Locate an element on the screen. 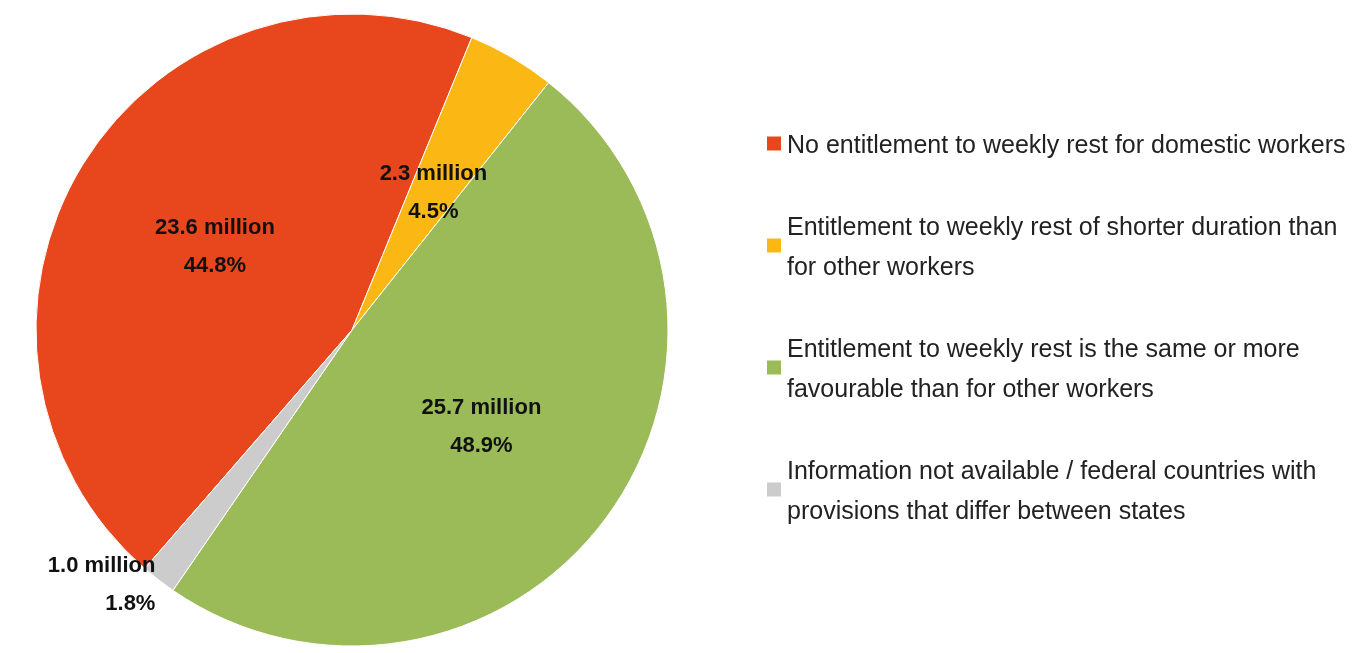 The width and height of the screenshot is (1357, 653). data-label: 23.6 million 44.8% is located at coordinates (215, 246).